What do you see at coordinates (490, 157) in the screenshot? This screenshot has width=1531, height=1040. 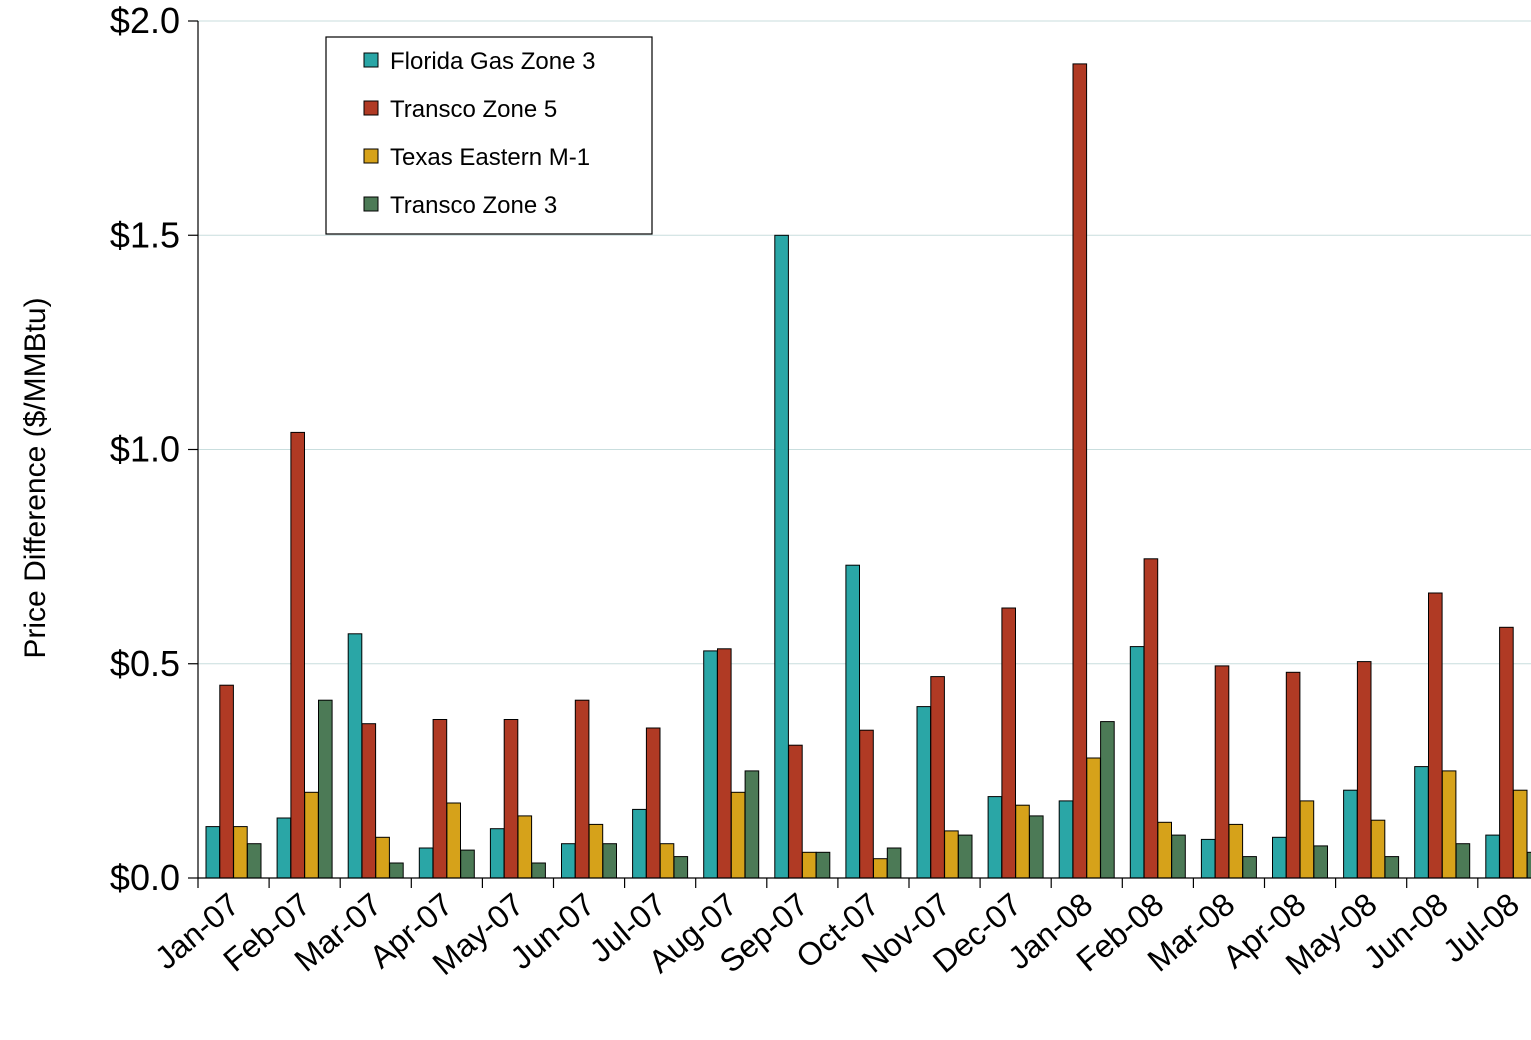 I see `legend-label: Texas Eastern M-1` at bounding box center [490, 157].